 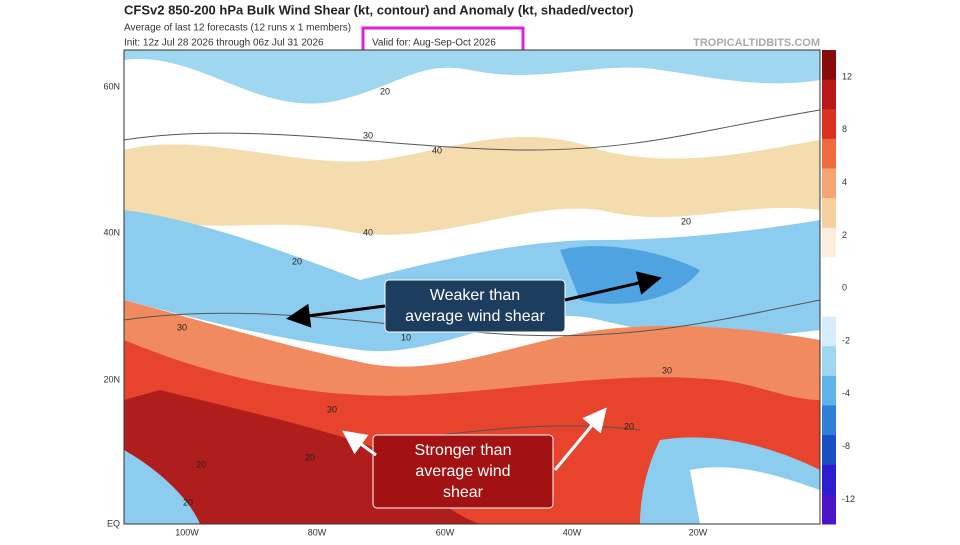 What do you see at coordinates (475, 316) in the screenshot?
I see `annotation-text: average wind shear` at bounding box center [475, 316].